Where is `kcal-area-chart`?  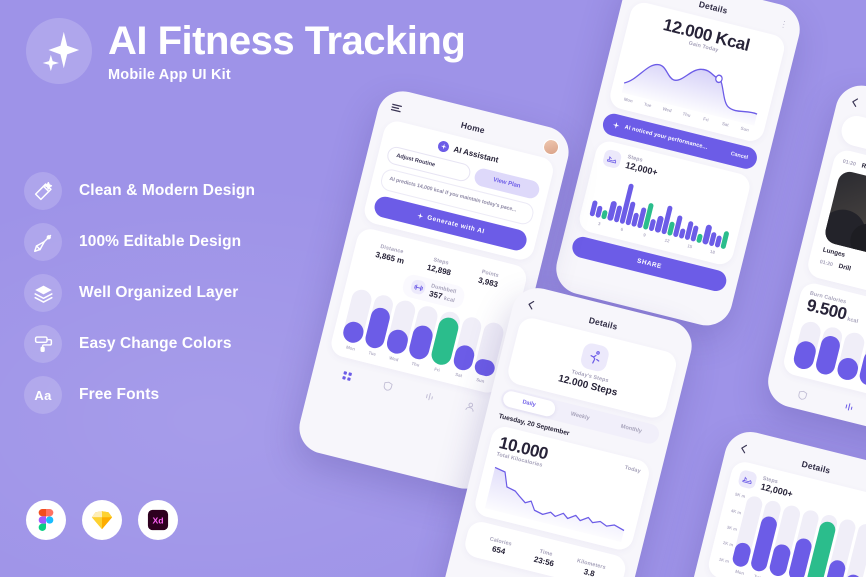
kcal-area-chart is located at coordinates (694, 82).